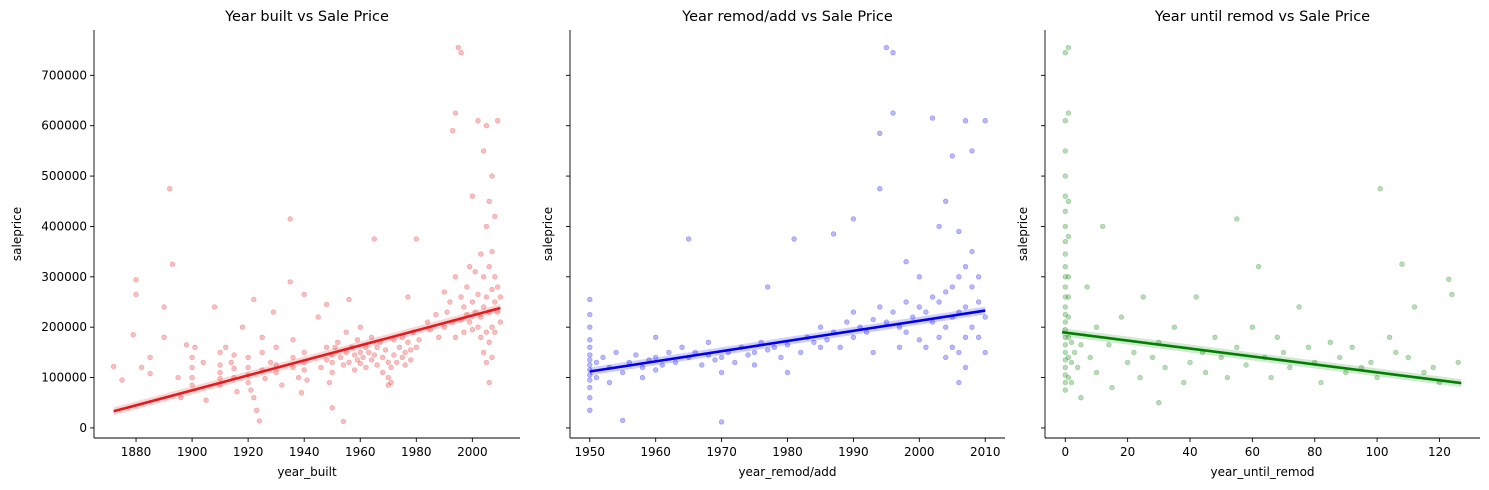 The image size is (1489, 490). I want to click on chart-title: Year built vs Sale Price, so click(306, 17).